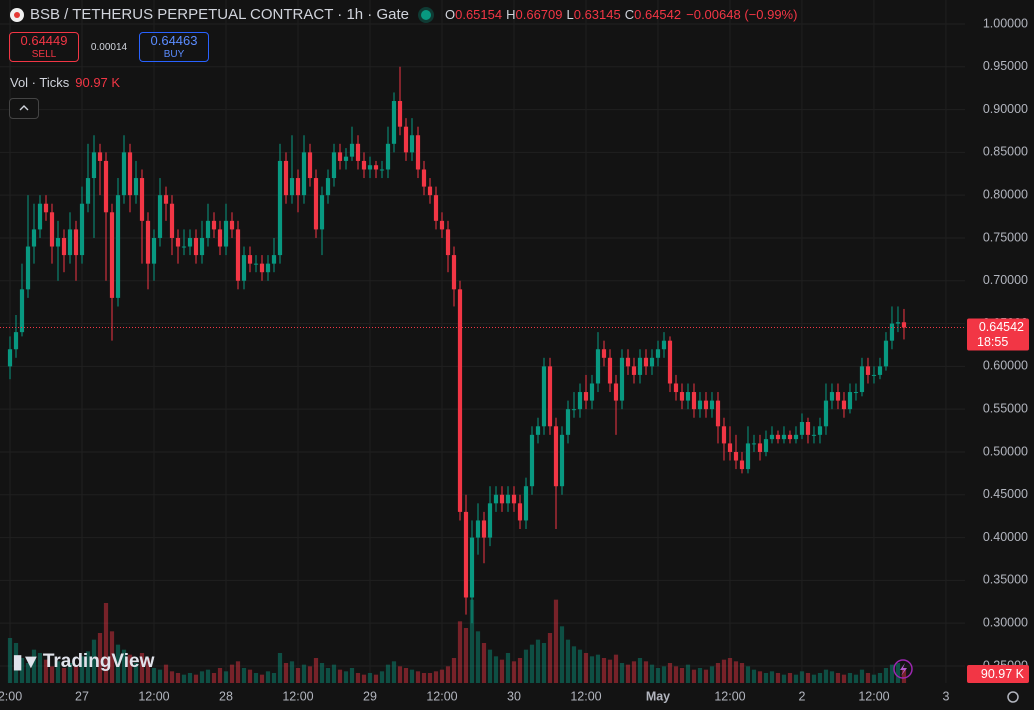  Describe the element at coordinates (1005, 366) in the screenshot. I see `y-tick-label: 0.60000` at that location.